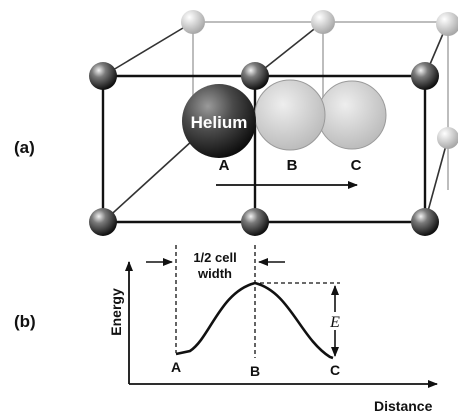  What do you see at coordinates (214, 257) in the screenshot?
I see `width-label-line1: 1/2 cell` at bounding box center [214, 257].